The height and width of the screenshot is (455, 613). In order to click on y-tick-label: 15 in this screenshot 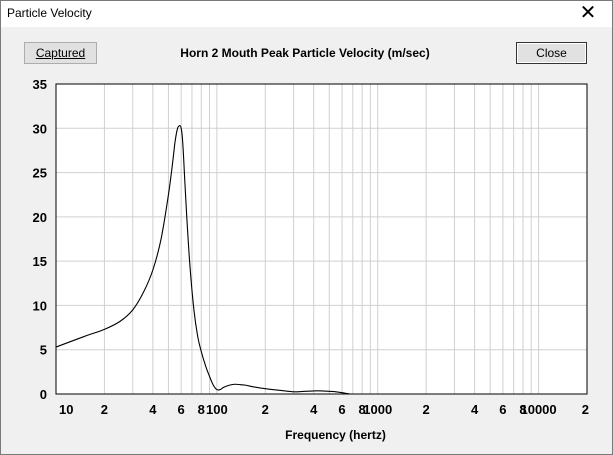, I will do `click(40, 261)`.